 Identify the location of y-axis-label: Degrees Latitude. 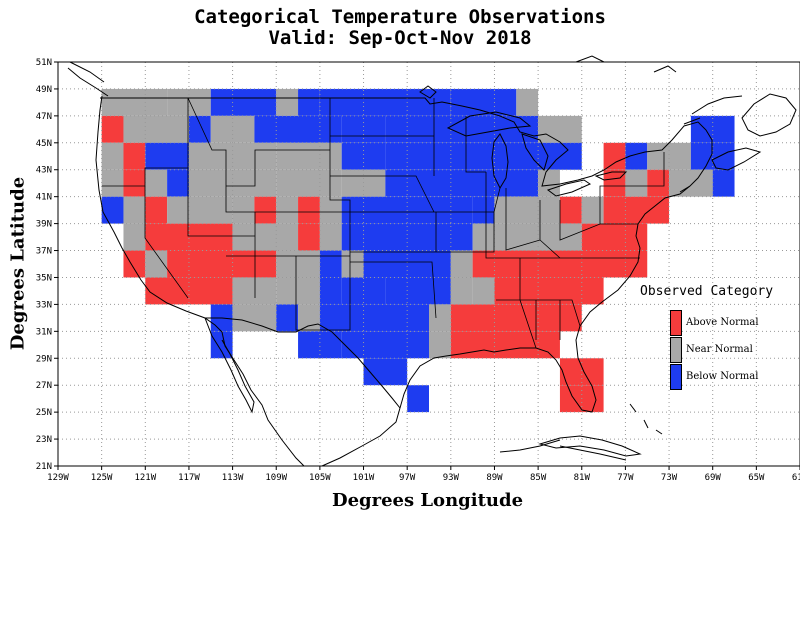
(18, 263).